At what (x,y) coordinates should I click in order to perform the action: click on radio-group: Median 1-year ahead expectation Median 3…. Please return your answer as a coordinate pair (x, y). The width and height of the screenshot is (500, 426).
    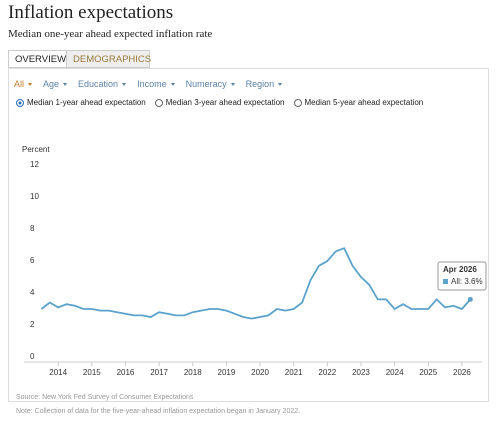
    Looking at the image, I should click on (219, 102).